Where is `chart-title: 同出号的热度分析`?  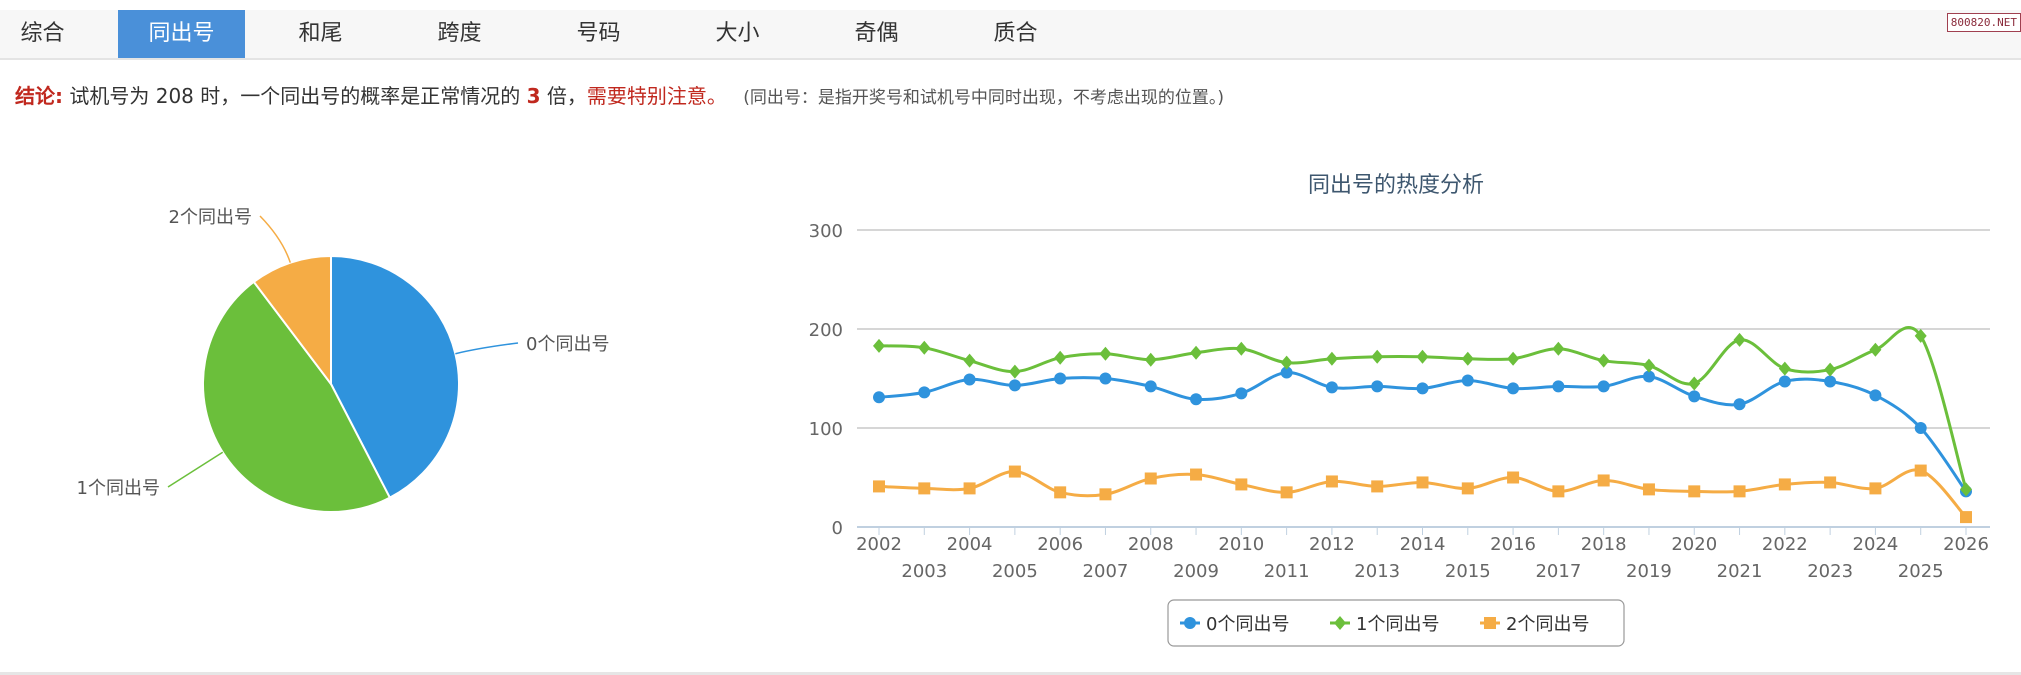 chart-title: 同出号的热度分析 is located at coordinates (1396, 185).